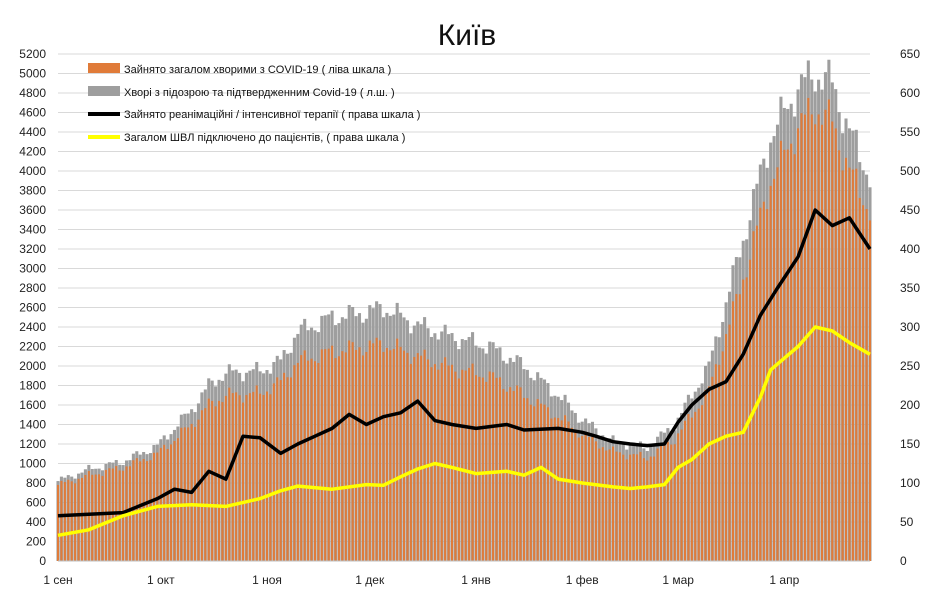 This screenshot has width=935, height=600. Describe the element at coordinates (910, 327) in the screenshot. I see `right-tick-label: 300` at that location.